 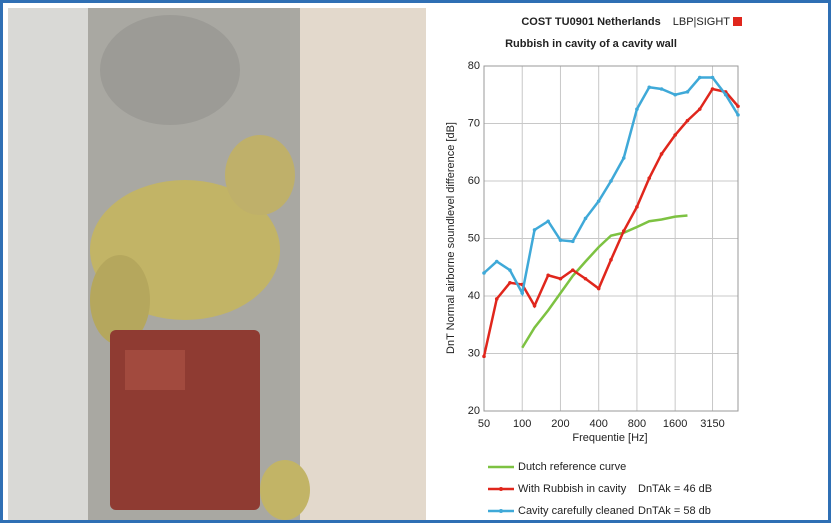 What do you see at coordinates (675, 489) in the screenshot?
I see `annotation: DnTAk = 46 dB` at bounding box center [675, 489].